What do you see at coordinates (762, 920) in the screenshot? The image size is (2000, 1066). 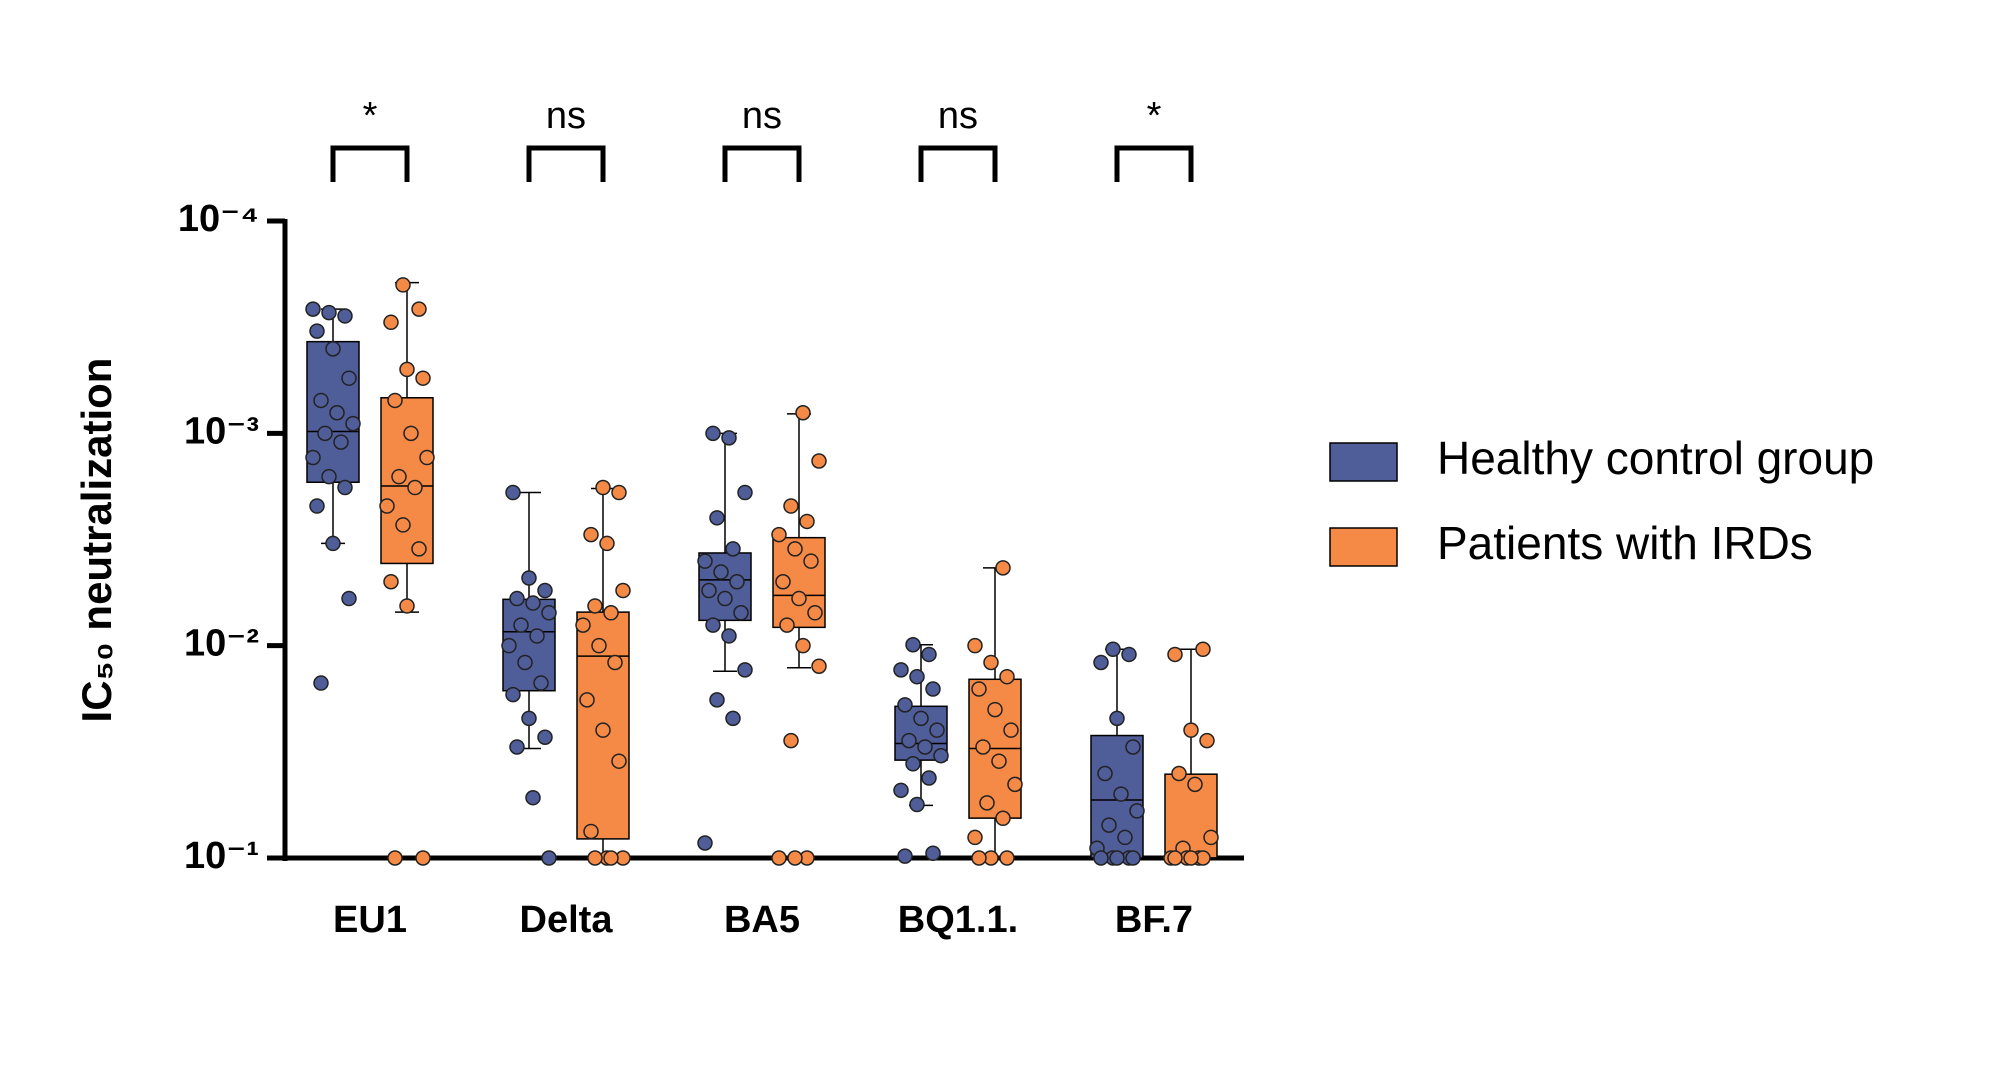 I see `x-tick-label: BA5` at bounding box center [762, 920].